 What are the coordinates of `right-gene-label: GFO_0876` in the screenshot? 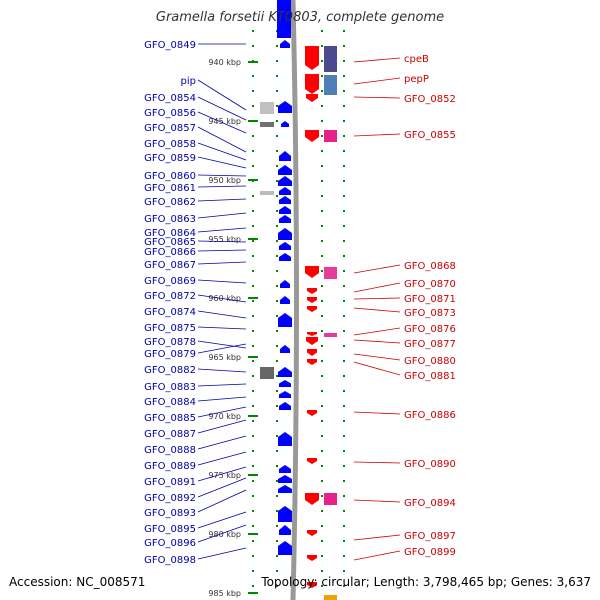 It's located at (430, 329).